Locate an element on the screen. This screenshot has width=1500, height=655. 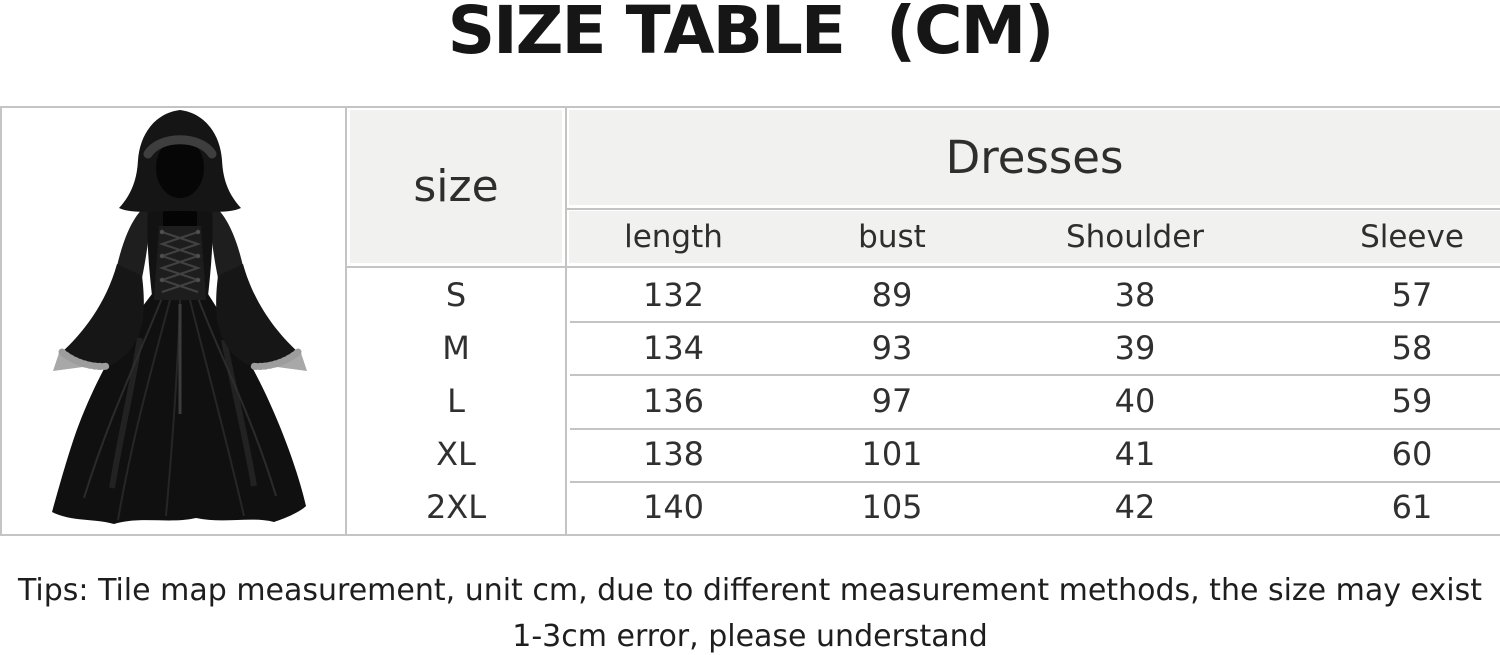
table-cell: 138 is located at coordinates (673, 454).